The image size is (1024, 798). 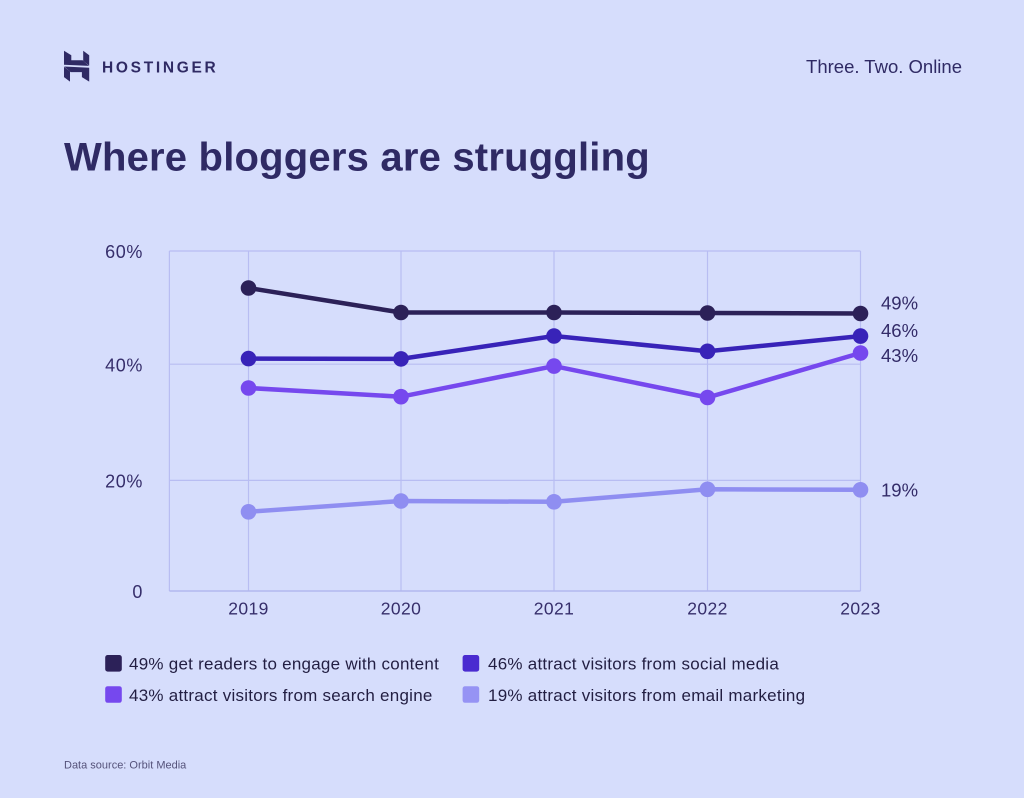 What do you see at coordinates (899, 355) in the screenshot?
I see `svg-text: 43%` at bounding box center [899, 355].